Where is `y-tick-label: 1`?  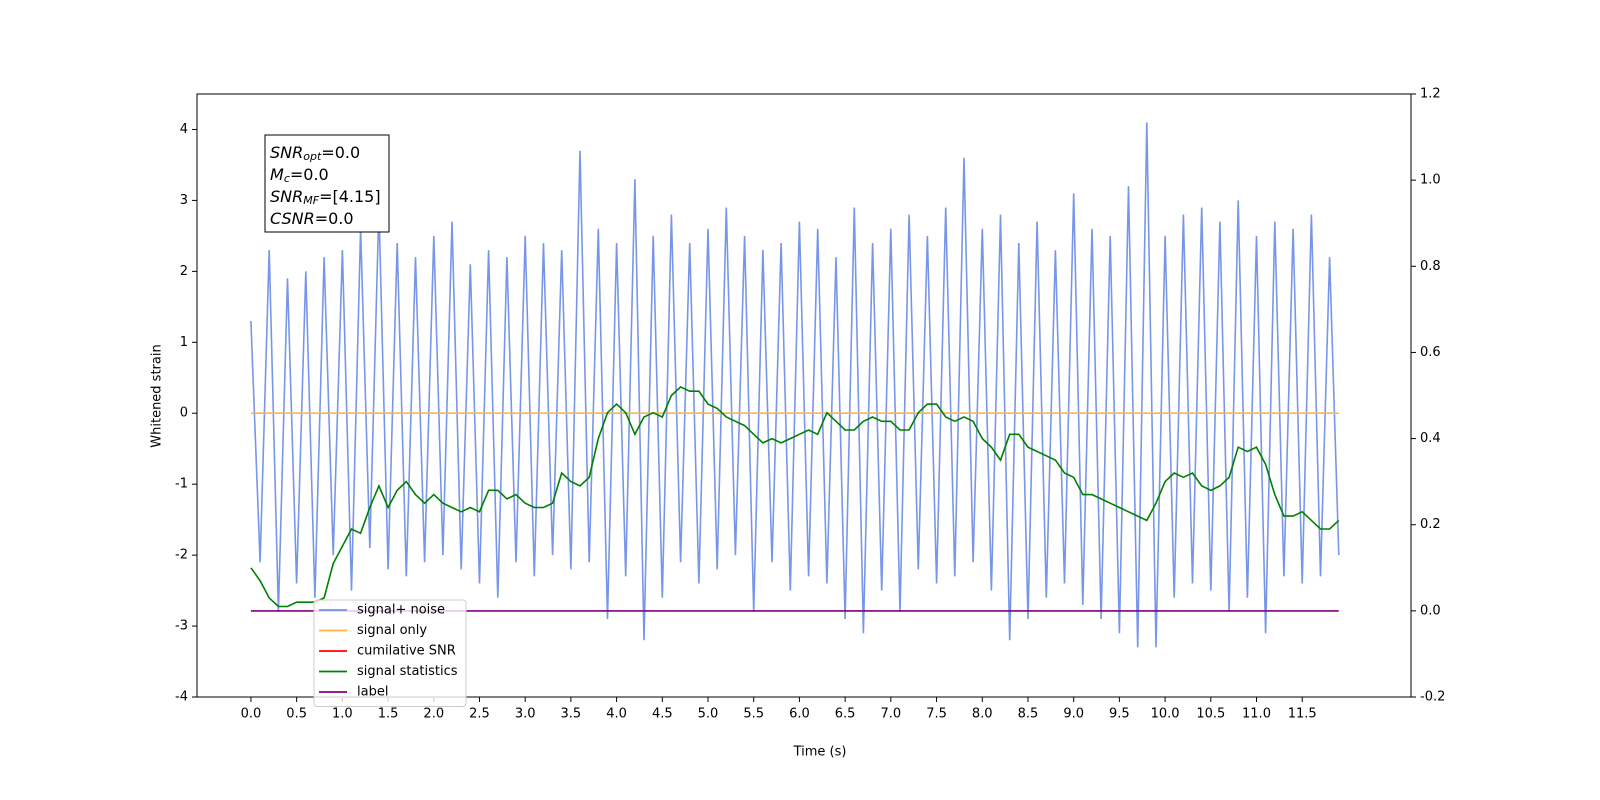 y-tick-label: 1 is located at coordinates (184, 342).